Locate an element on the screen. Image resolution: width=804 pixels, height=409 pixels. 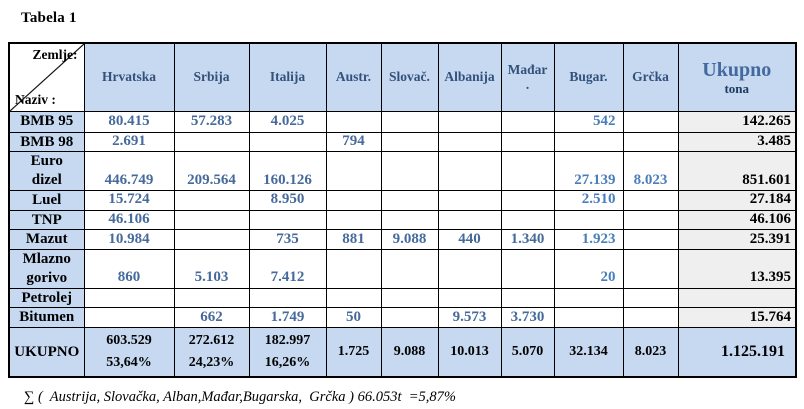
data-cell: 9.573 is located at coordinates (469, 318).